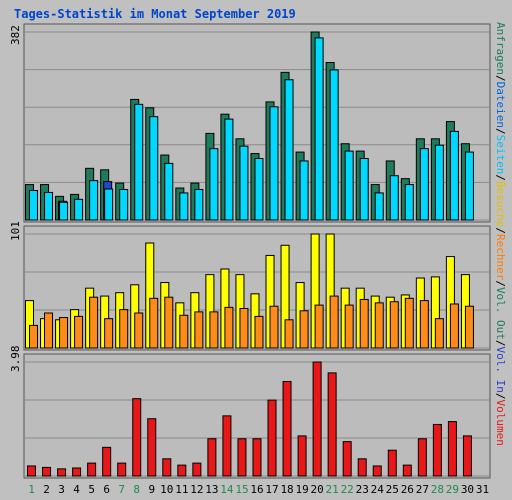  Describe the element at coordinates (61, 489) in the screenshot. I see `day-label: 3` at that location.